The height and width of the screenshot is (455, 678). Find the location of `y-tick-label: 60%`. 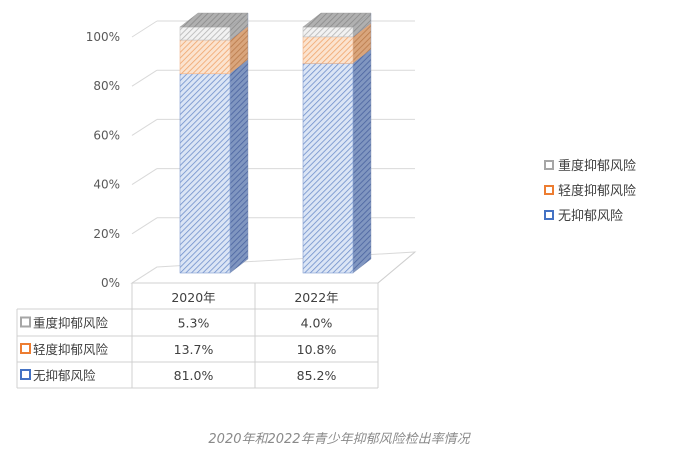

y-tick-label: 60% is located at coordinates (106, 135).